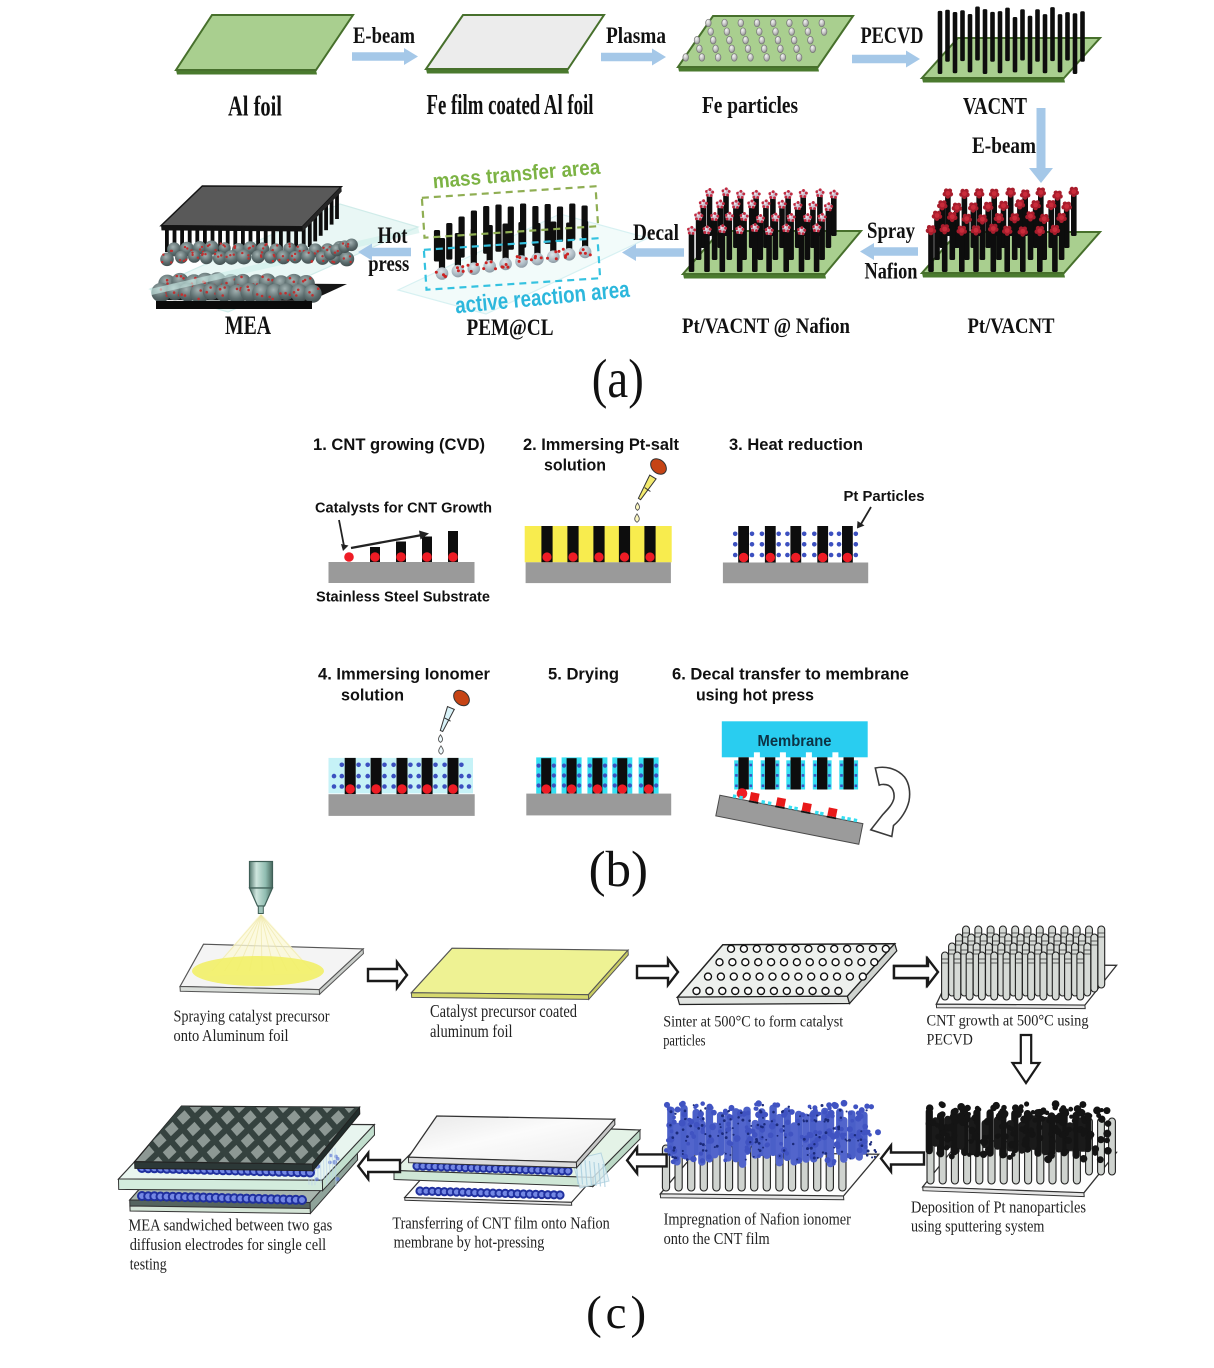 This screenshot has height=1368, width=1214. What do you see at coordinates (755, 696) in the screenshot?
I see `svg-text: using hot press` at bounding box center [755, 696].